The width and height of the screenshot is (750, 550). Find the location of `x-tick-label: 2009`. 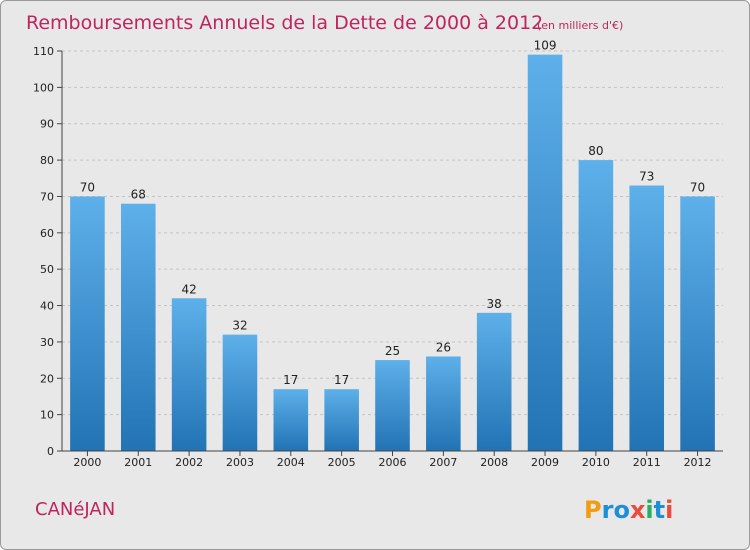

x-tick-label: 2009 is located at coordinates (545, 462).